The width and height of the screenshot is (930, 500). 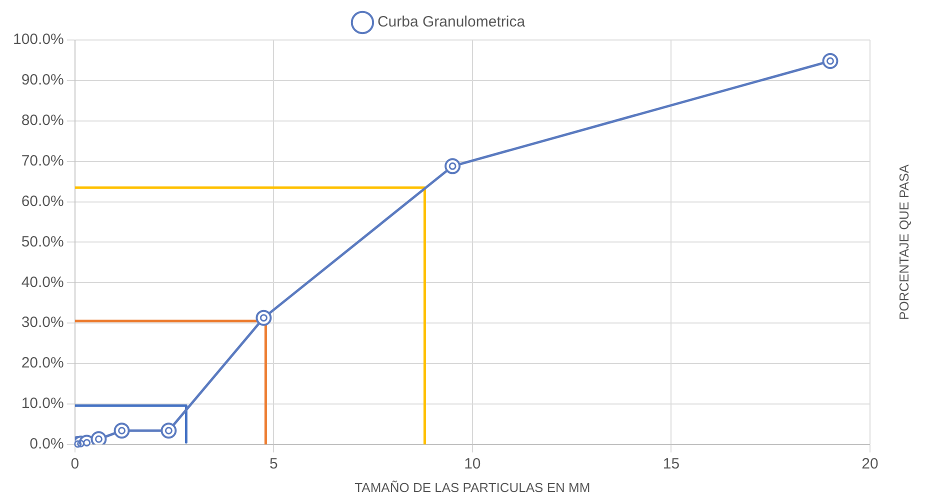 I want to click on y-tick-label: 90.0%, so click(x=42, y=80).